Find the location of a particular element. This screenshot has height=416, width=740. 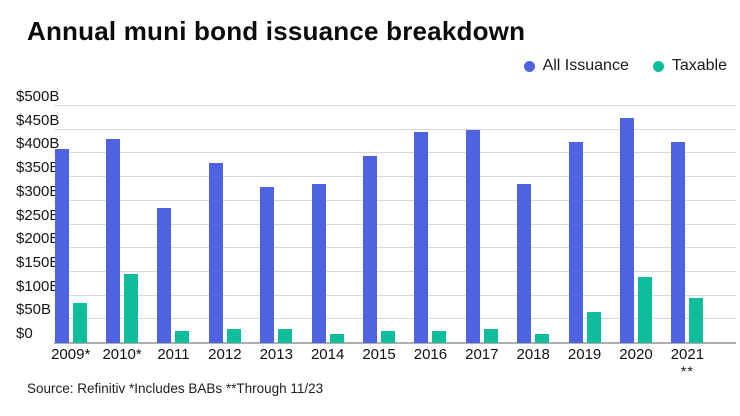

bar-group-2018 is located at coordinates (533, 224).